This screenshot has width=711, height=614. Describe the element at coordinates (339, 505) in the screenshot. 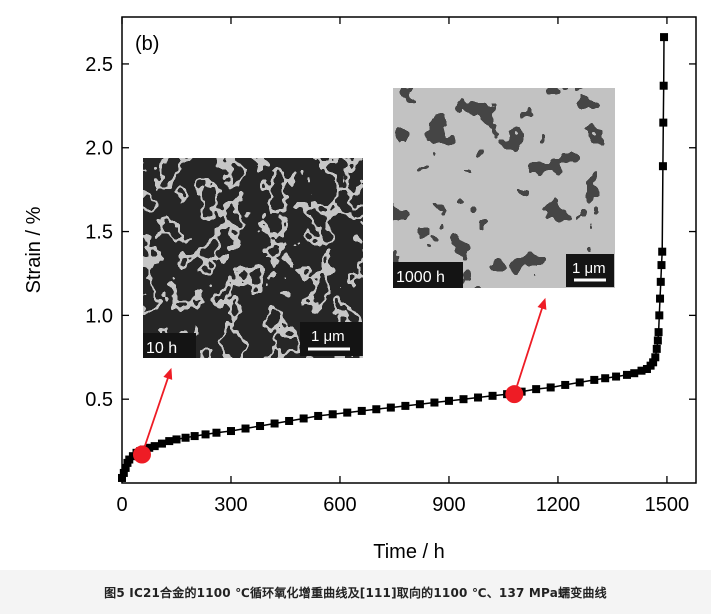

I see `x-tick-label: 600` at that location.